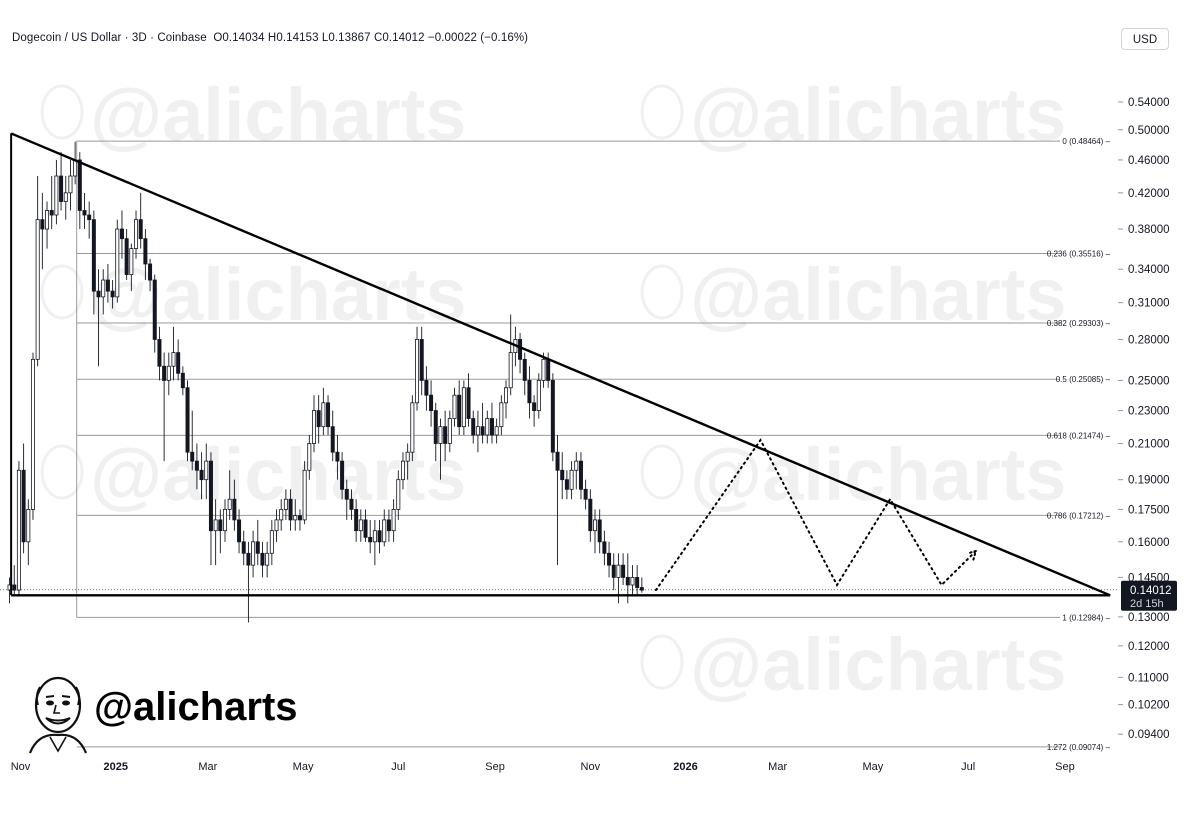  Describe the element at coordinates (873, 767) in the screenshot. I see `time-tick-label: May` at that location.